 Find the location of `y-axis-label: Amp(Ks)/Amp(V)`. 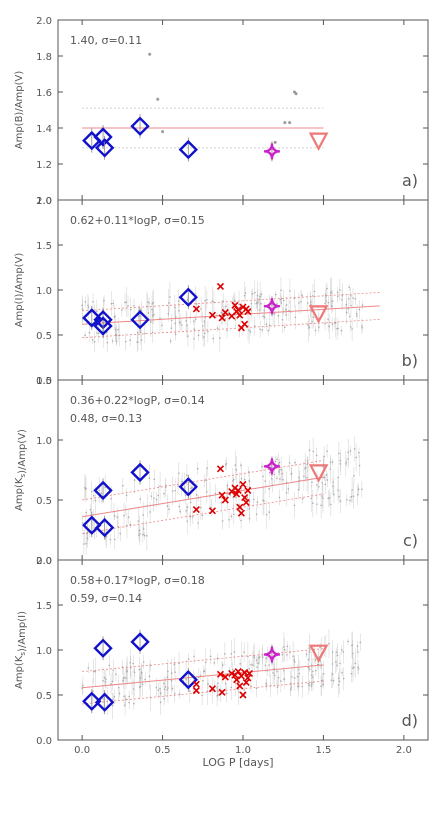

y-axis-label: Amp(Ks)/Amp(V) is located at coordinates (21, 470).